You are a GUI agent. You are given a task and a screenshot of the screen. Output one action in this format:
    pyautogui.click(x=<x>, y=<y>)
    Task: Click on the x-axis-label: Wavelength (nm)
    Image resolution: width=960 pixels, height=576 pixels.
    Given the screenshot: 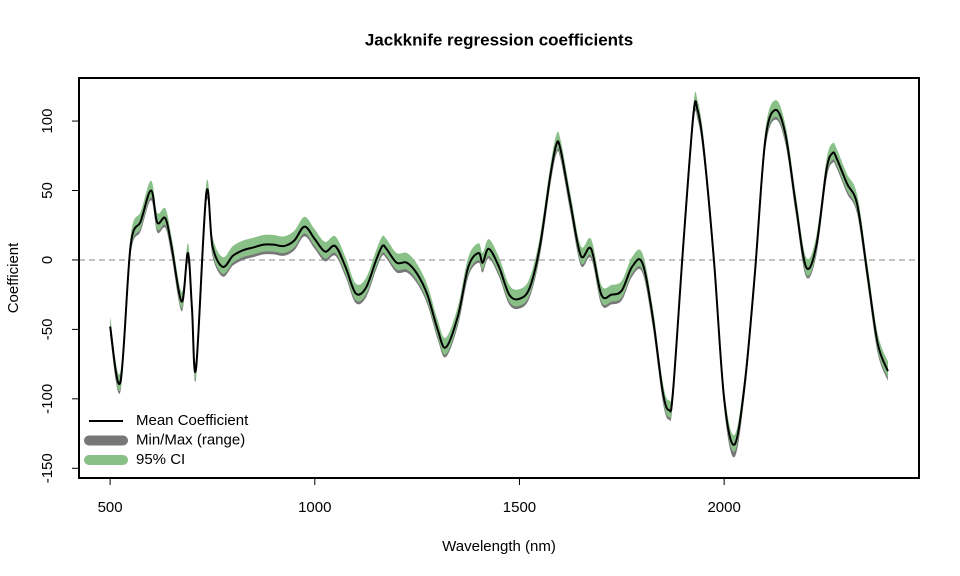 What is the action you would take?
    pyautogui.click(x=499, y=546)
    